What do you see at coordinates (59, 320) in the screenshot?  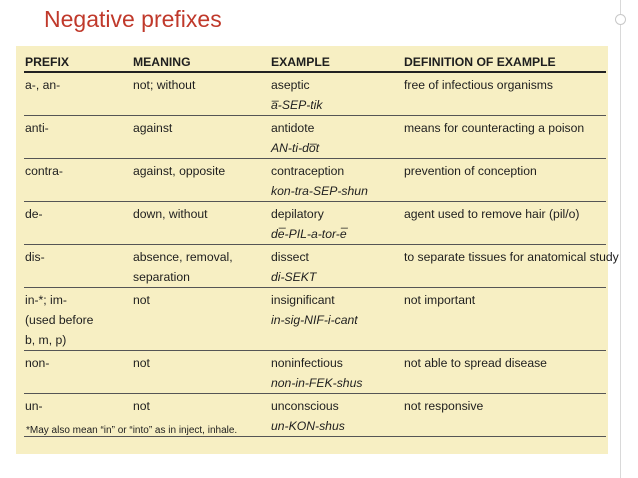 I see `prefix-text: (used before` at bounding box center [59, 320].